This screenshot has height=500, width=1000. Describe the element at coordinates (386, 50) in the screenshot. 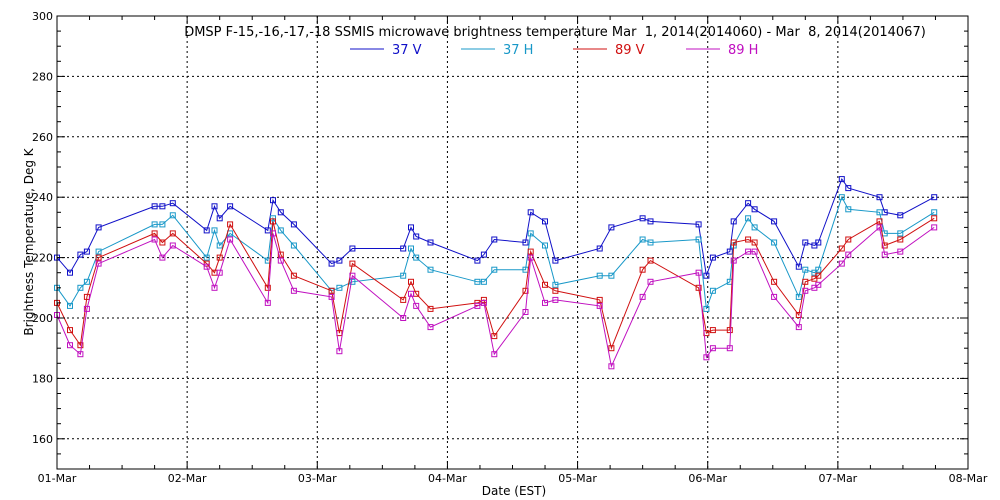

I see `legend-item-37-v: 37 V` at that location.